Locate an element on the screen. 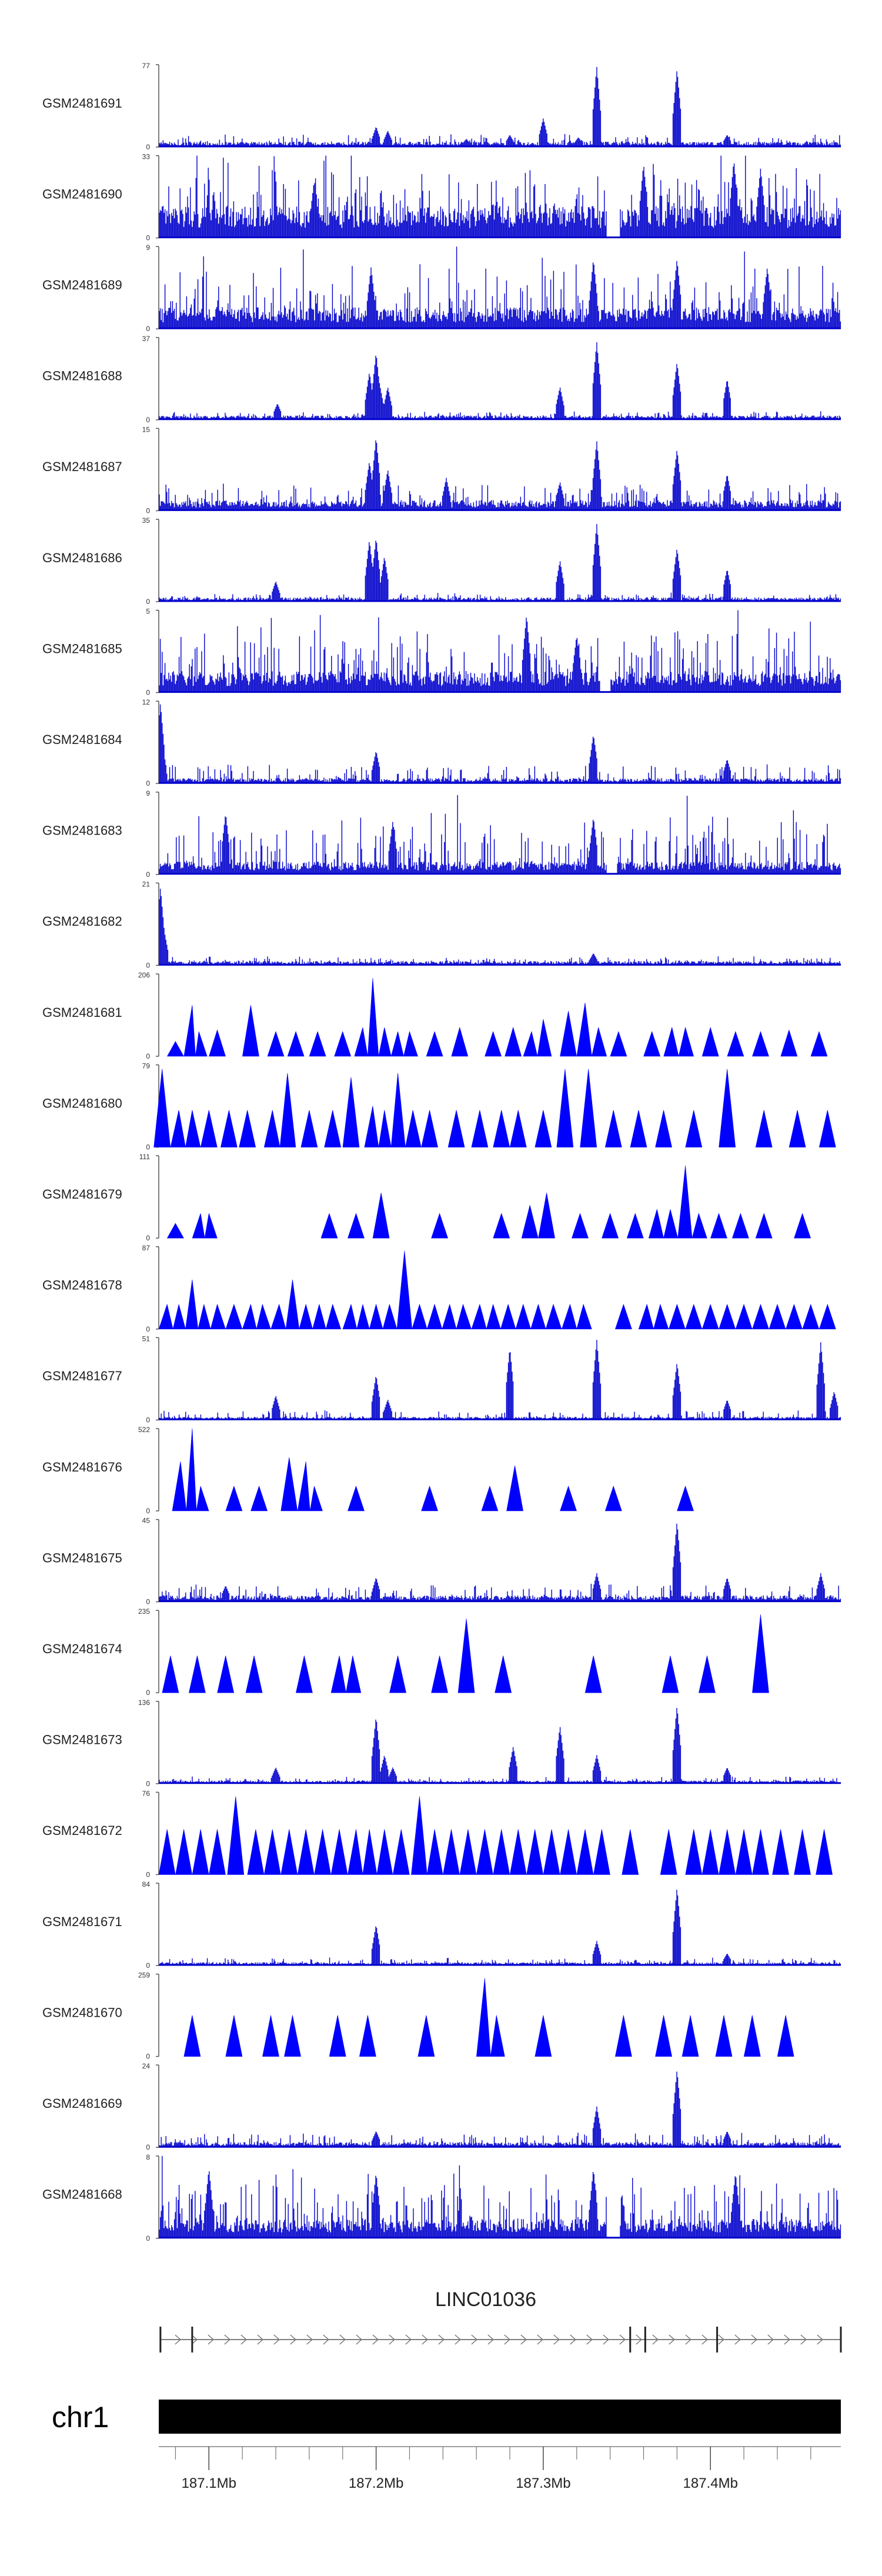 The width and height of the screenshot is (882, 2576). track-name-label: GSM2481686 is located at coordinates (82, 557).